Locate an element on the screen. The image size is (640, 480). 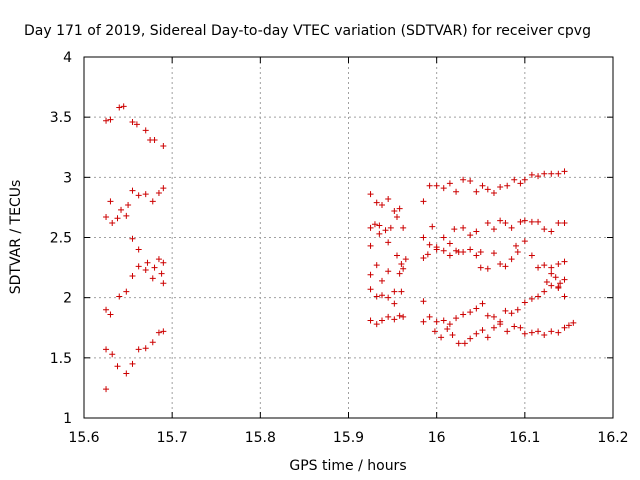
x-tick-label: 16.2 is located at coordinates (612, 438).